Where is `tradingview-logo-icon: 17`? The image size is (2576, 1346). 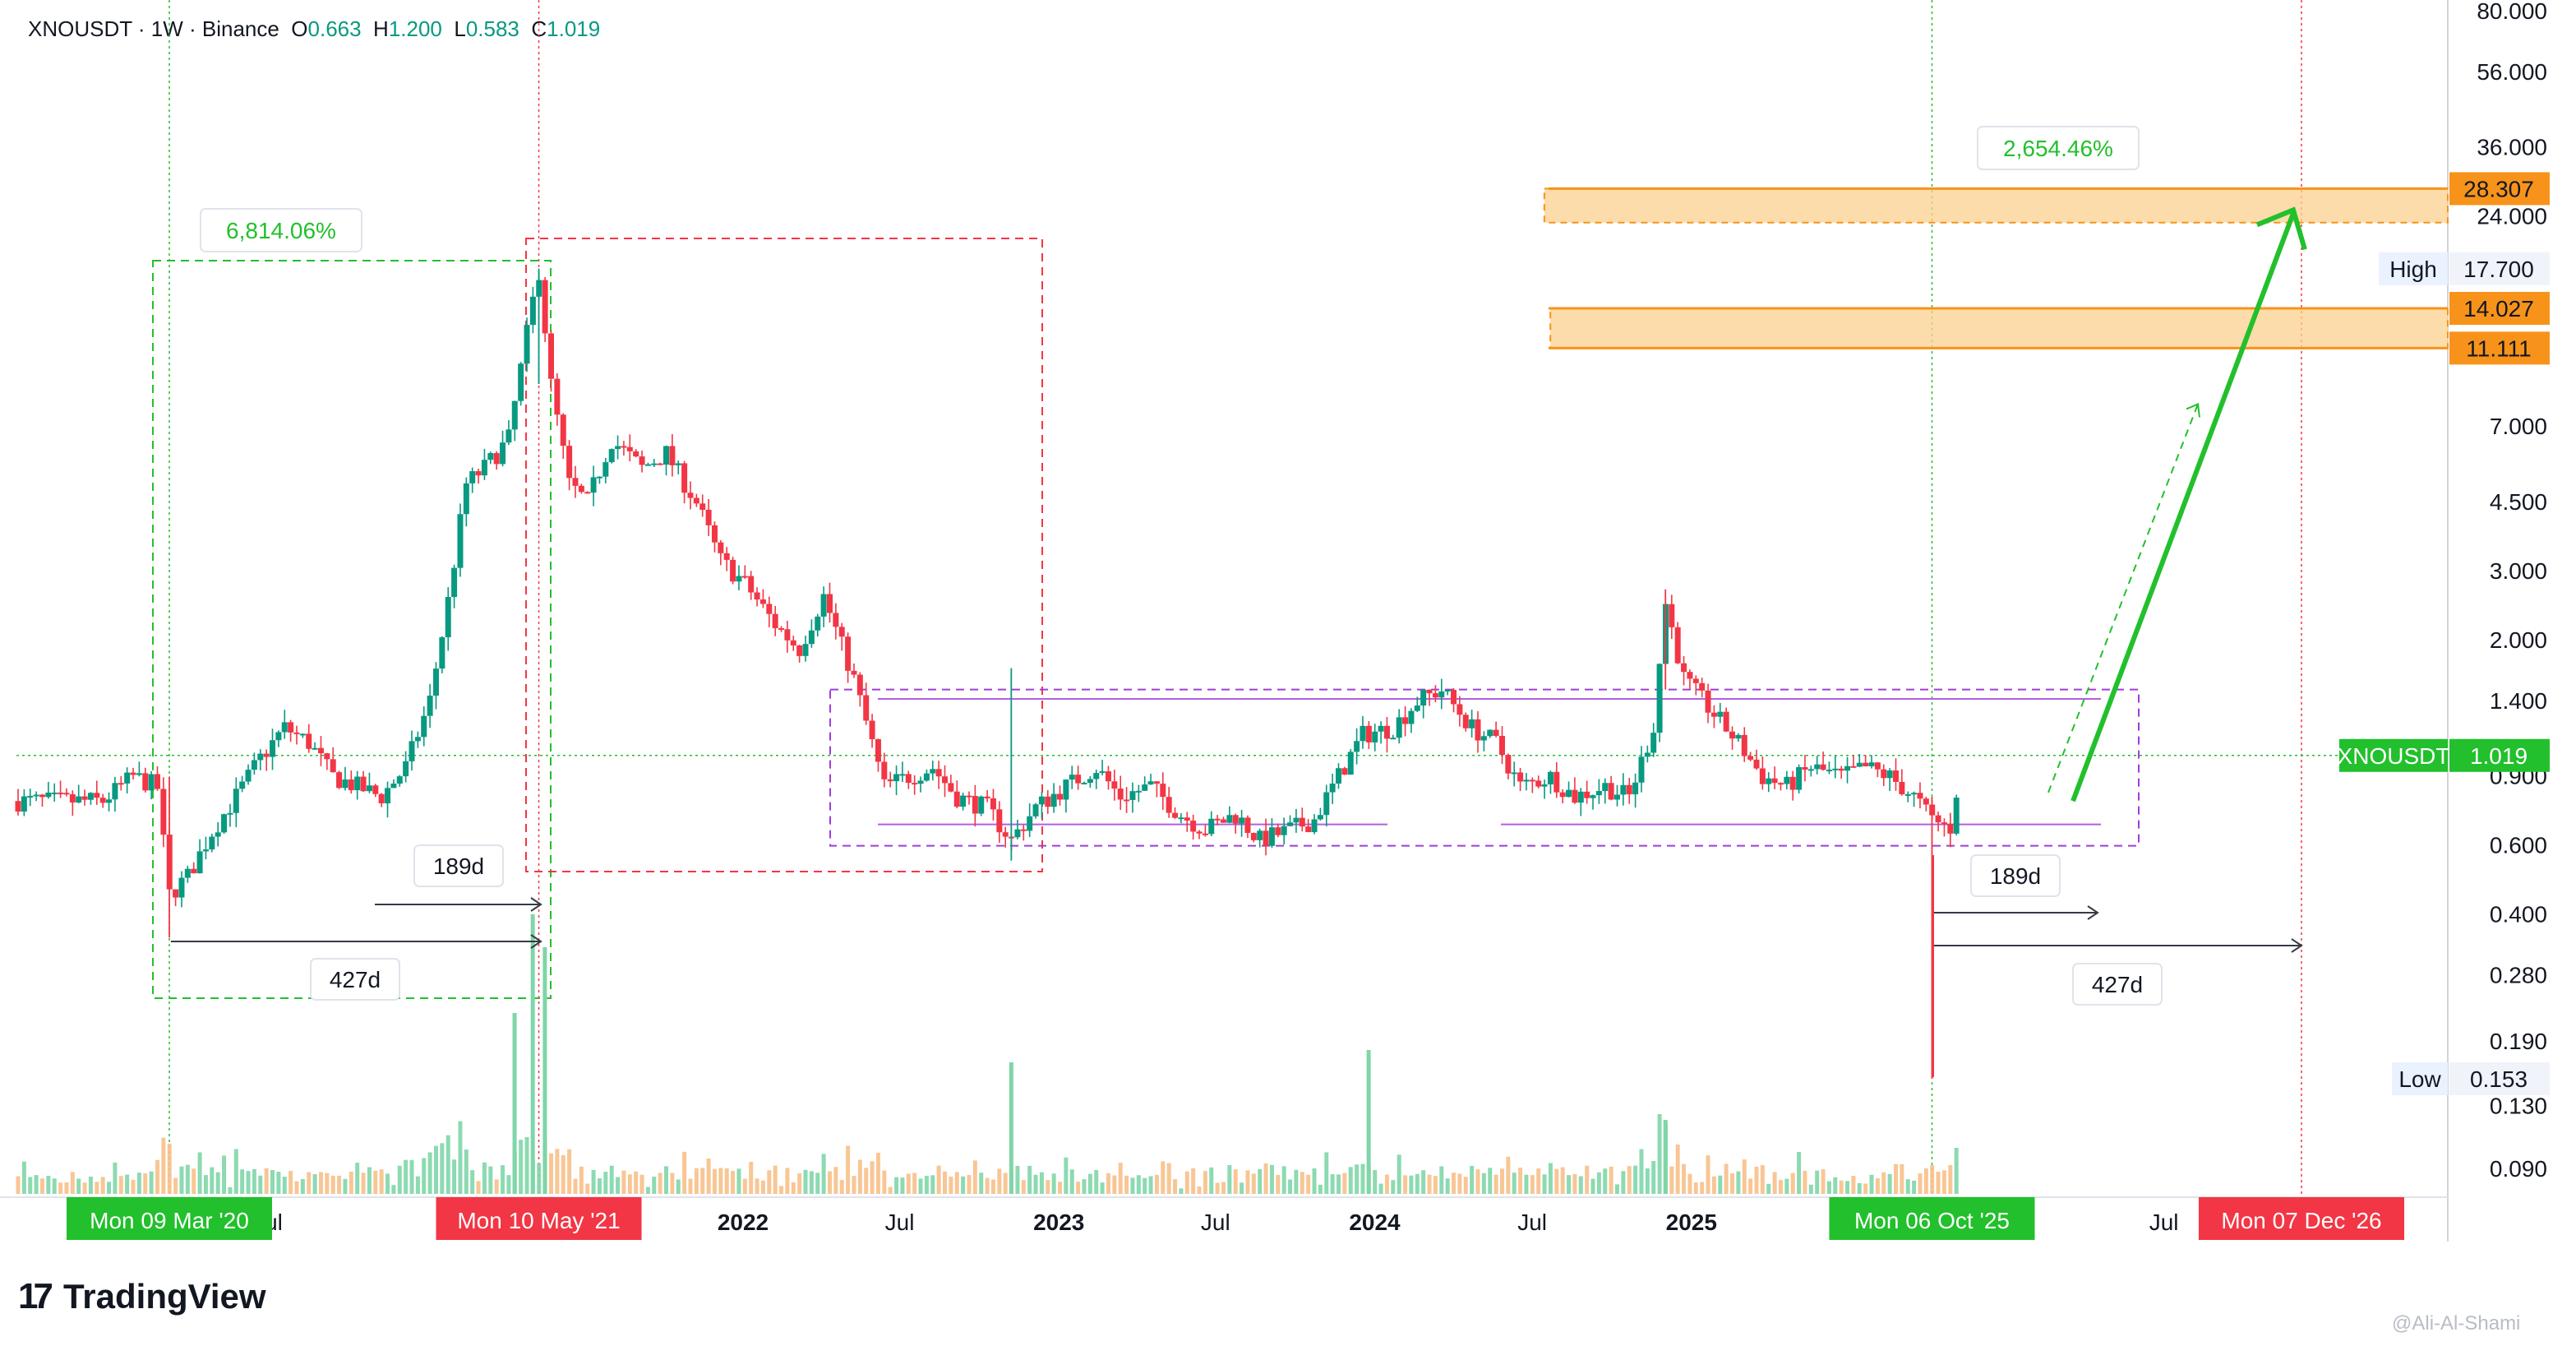 tradingview-logo-icon: 17 is located at coordinates (36, 1296).